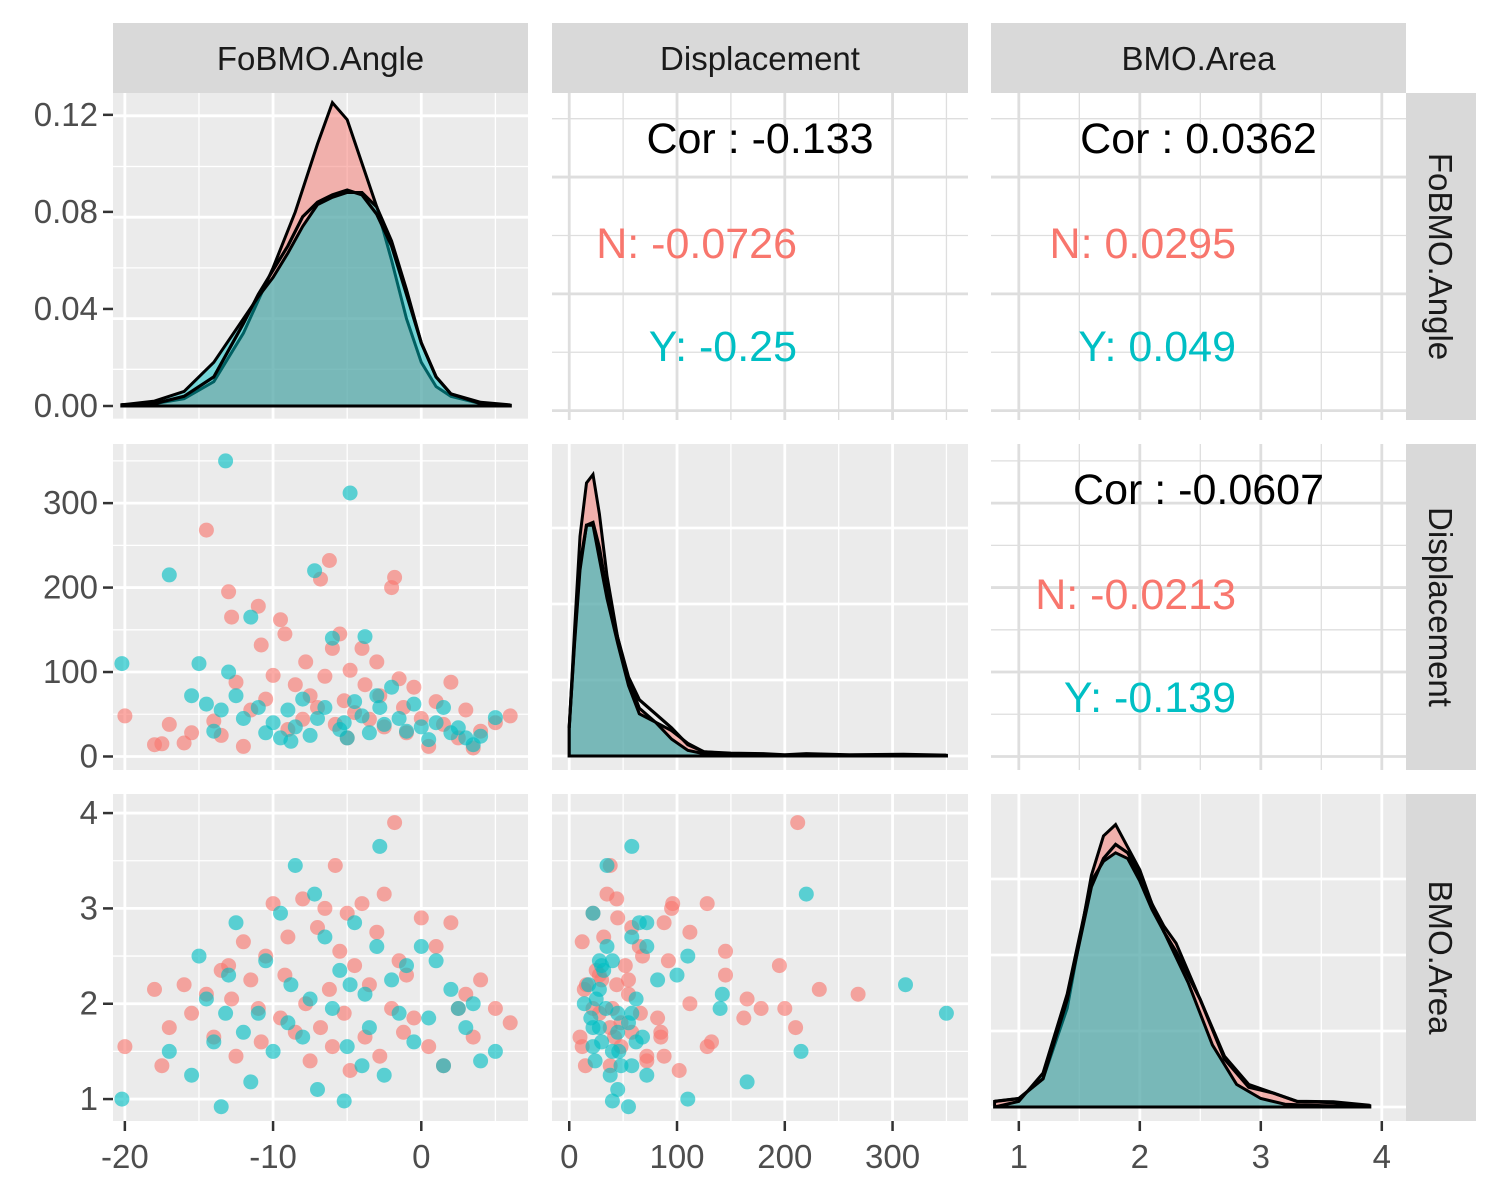  Describe the element at coordinates (1440, 256) in the screenshot. I see `strip-label: FoBMO.Angle` at that location.